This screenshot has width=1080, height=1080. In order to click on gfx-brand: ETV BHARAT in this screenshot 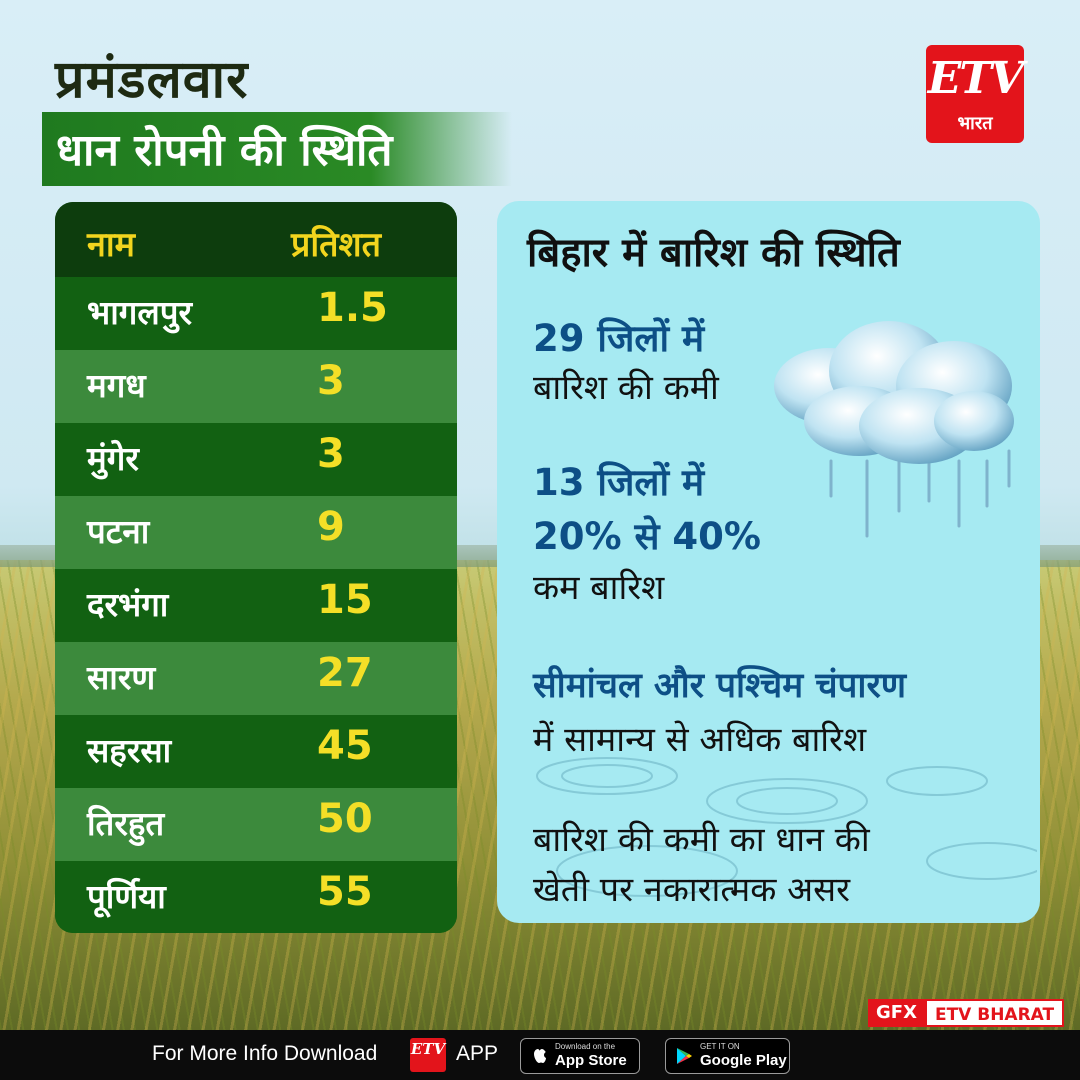, I will do `click(994, 1013)`.